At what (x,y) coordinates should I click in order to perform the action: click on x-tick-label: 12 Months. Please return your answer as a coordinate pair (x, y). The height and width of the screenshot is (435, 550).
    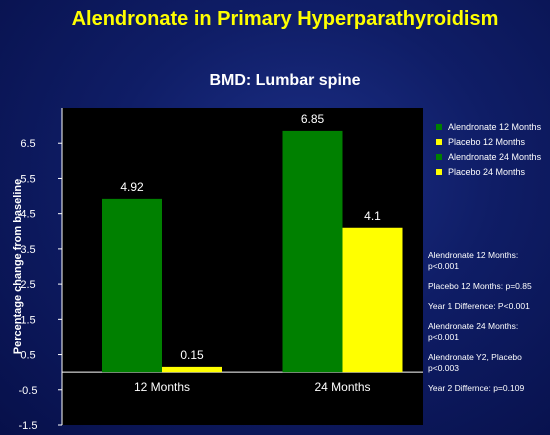
    Looking at the image, I should click on (162, 387).